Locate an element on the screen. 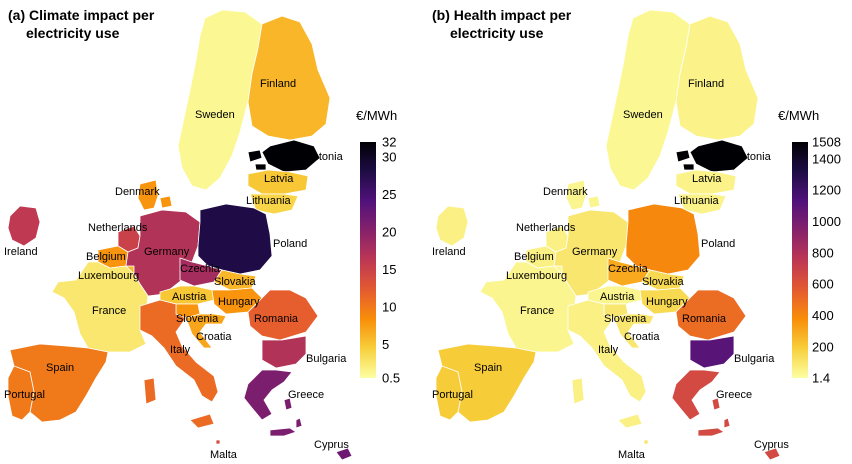 This screenshot has height=464, width=852. label-poland: Poland is located at coordinates (290, 244).